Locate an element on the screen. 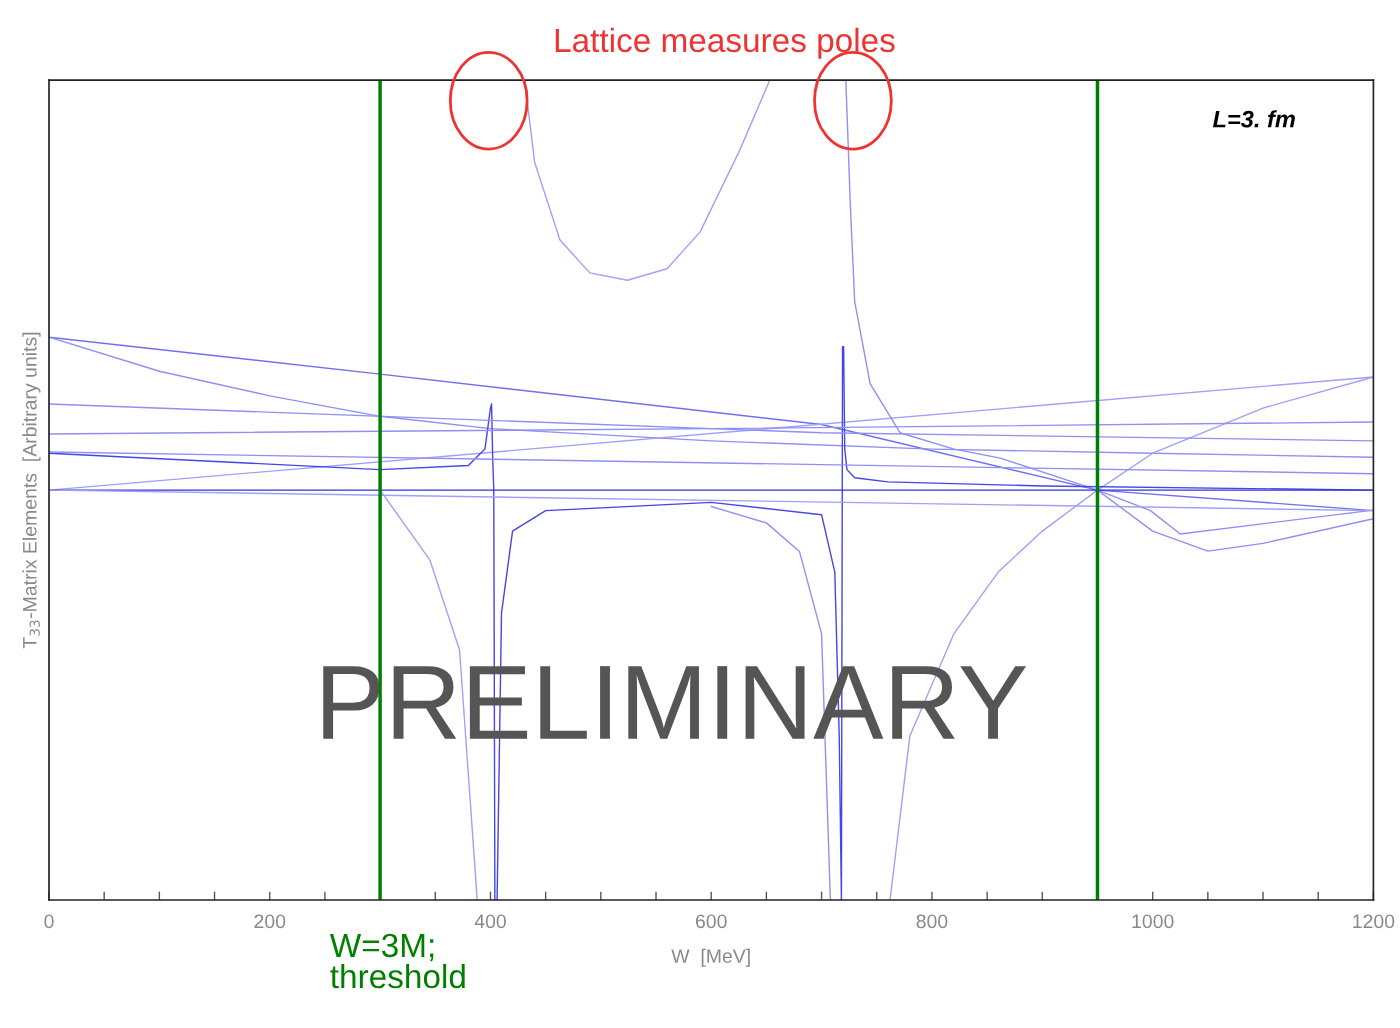 The width and height of the screenshot is (1400, 1028). x-tick-label: 200 is located at coordinates (270, 921).